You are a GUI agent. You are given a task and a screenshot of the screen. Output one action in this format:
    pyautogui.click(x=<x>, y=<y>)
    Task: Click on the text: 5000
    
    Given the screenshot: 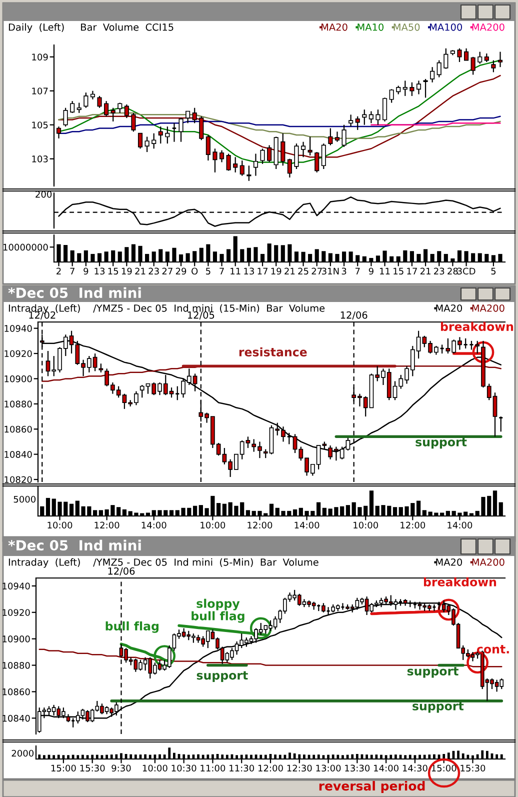 What is the action you would take?
    pyautogui.click(x=25, y=499)
    